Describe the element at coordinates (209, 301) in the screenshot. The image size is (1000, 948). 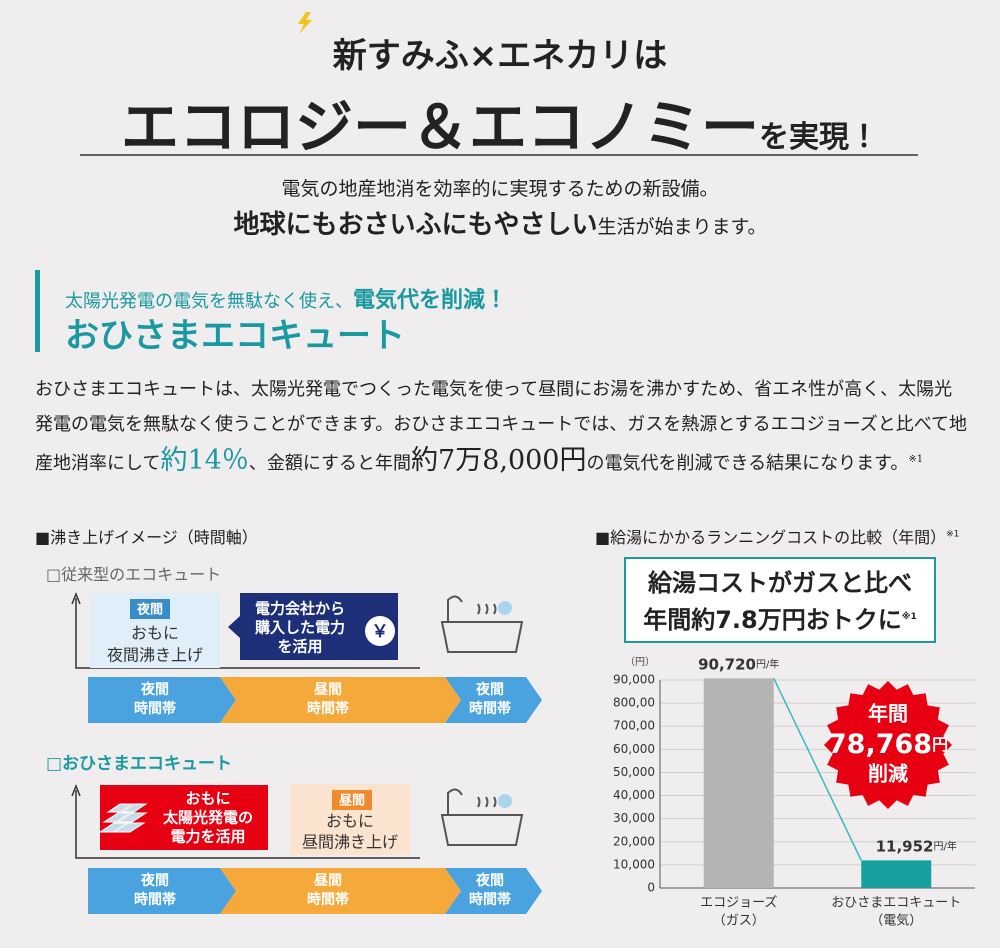
I see `lead: 太陽光発電の電気を無駄なく使え、` at that location.